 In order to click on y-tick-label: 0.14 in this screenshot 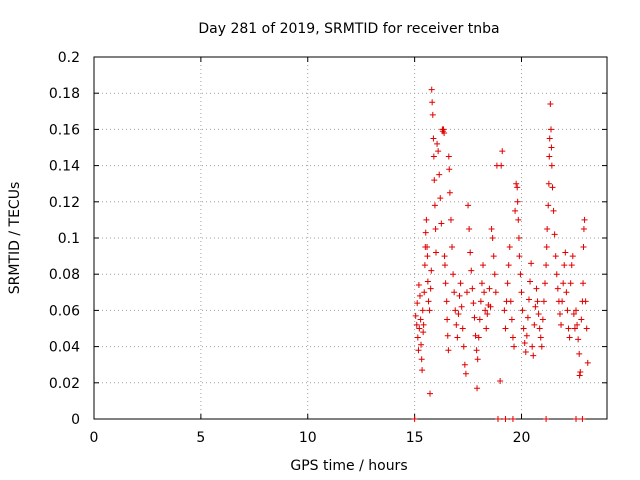, I will do `click(64, 167)`.